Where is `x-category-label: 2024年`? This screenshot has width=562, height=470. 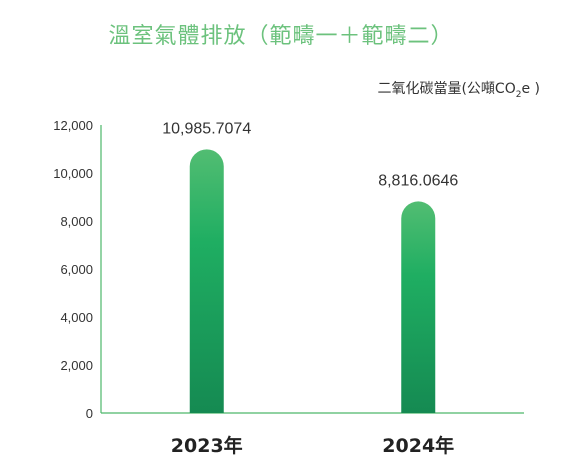
x-category-label: 2024年 is located at coordinates (418, 445).